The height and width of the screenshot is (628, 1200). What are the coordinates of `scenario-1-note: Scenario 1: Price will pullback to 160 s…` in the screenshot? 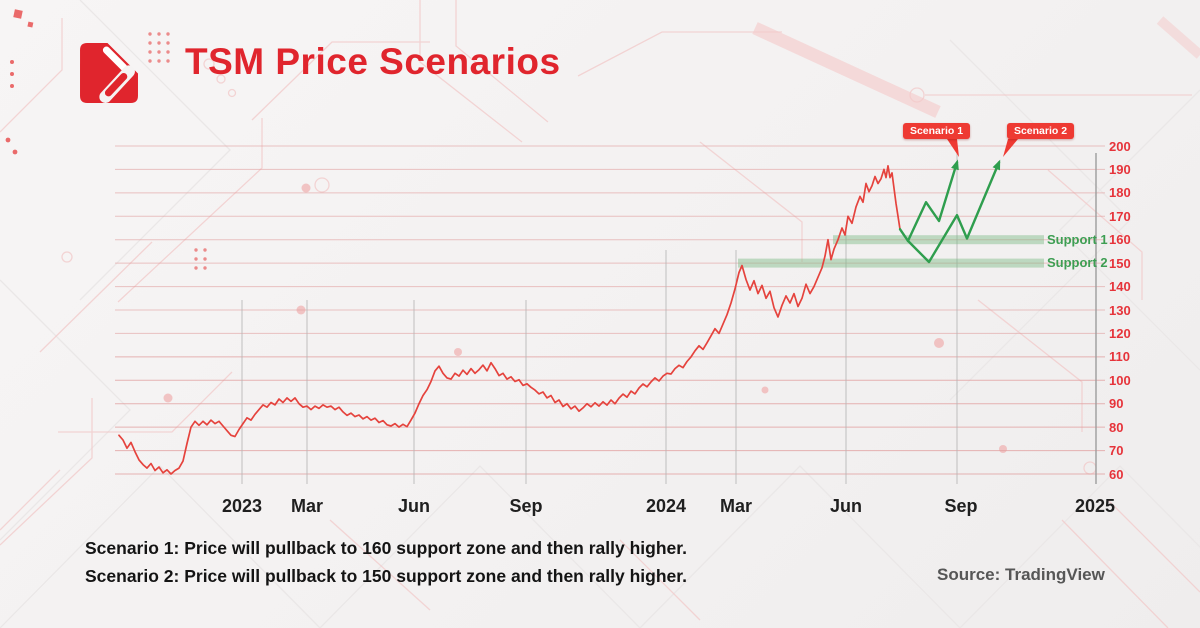 It's located at (386, 548).